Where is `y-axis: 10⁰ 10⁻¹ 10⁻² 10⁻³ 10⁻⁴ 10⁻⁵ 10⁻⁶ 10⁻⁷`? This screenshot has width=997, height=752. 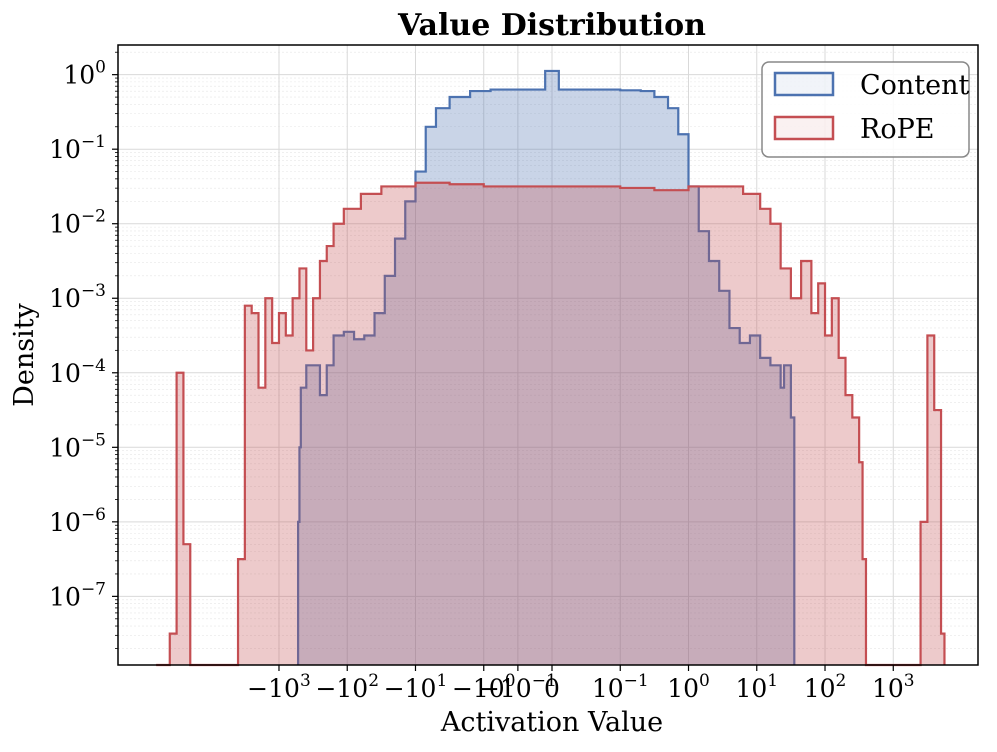
y-axis: 10⁰ 10⁻¹ 10⁻² 10⁻³ 10⁻⁴ 10⁻⁵ 10⁻⁶ 10⁻⁷ is located at coordinates (83, 350).